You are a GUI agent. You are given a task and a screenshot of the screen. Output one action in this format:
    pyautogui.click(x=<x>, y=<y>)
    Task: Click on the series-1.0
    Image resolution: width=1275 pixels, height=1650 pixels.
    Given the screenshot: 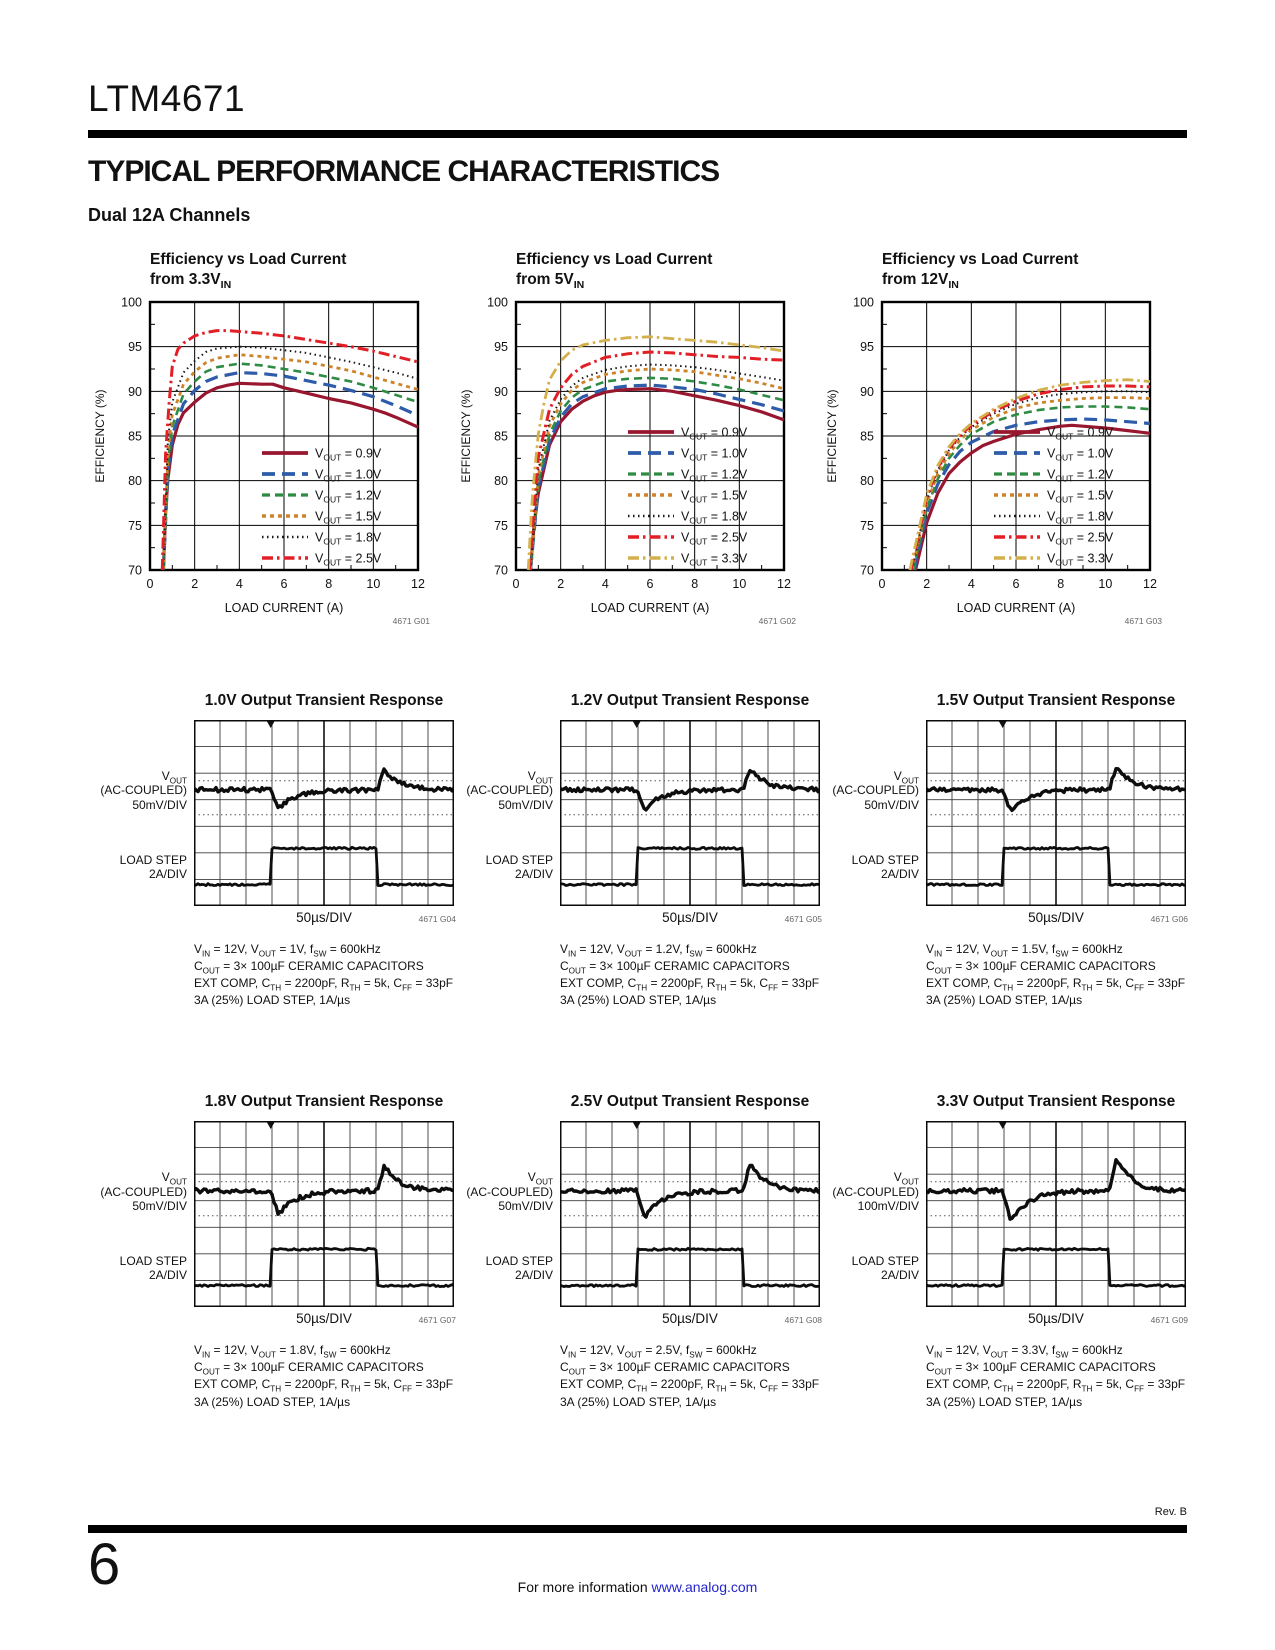 What is the action you would take?
    pyautogui.click(x=290, y=471)
    